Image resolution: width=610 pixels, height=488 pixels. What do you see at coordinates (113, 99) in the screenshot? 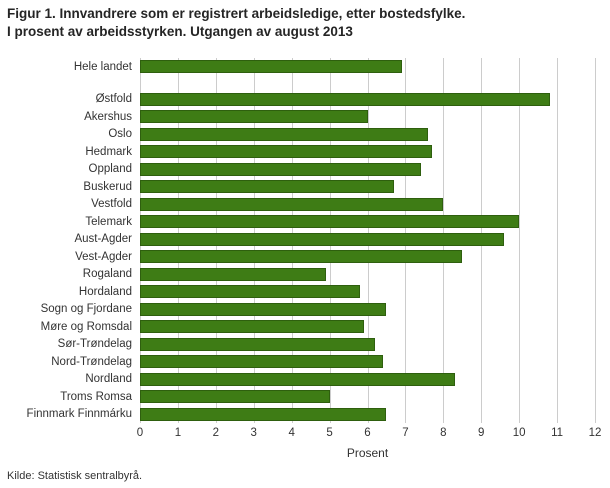
I see `category-label: Østfold` at bounding box center [113, 99].